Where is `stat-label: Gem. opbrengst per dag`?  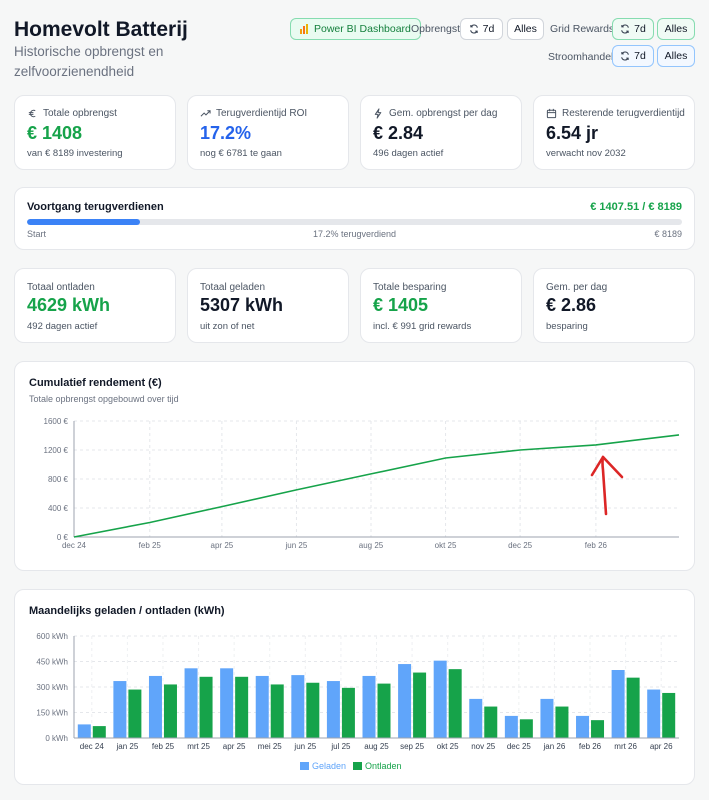 stat-label: Gem. opbrengst per dag is located at coordinates (443, 113).